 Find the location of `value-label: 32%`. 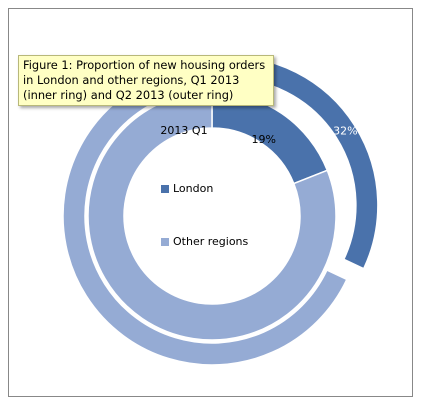

value-label: 32% is located at coordinates (345, 130).